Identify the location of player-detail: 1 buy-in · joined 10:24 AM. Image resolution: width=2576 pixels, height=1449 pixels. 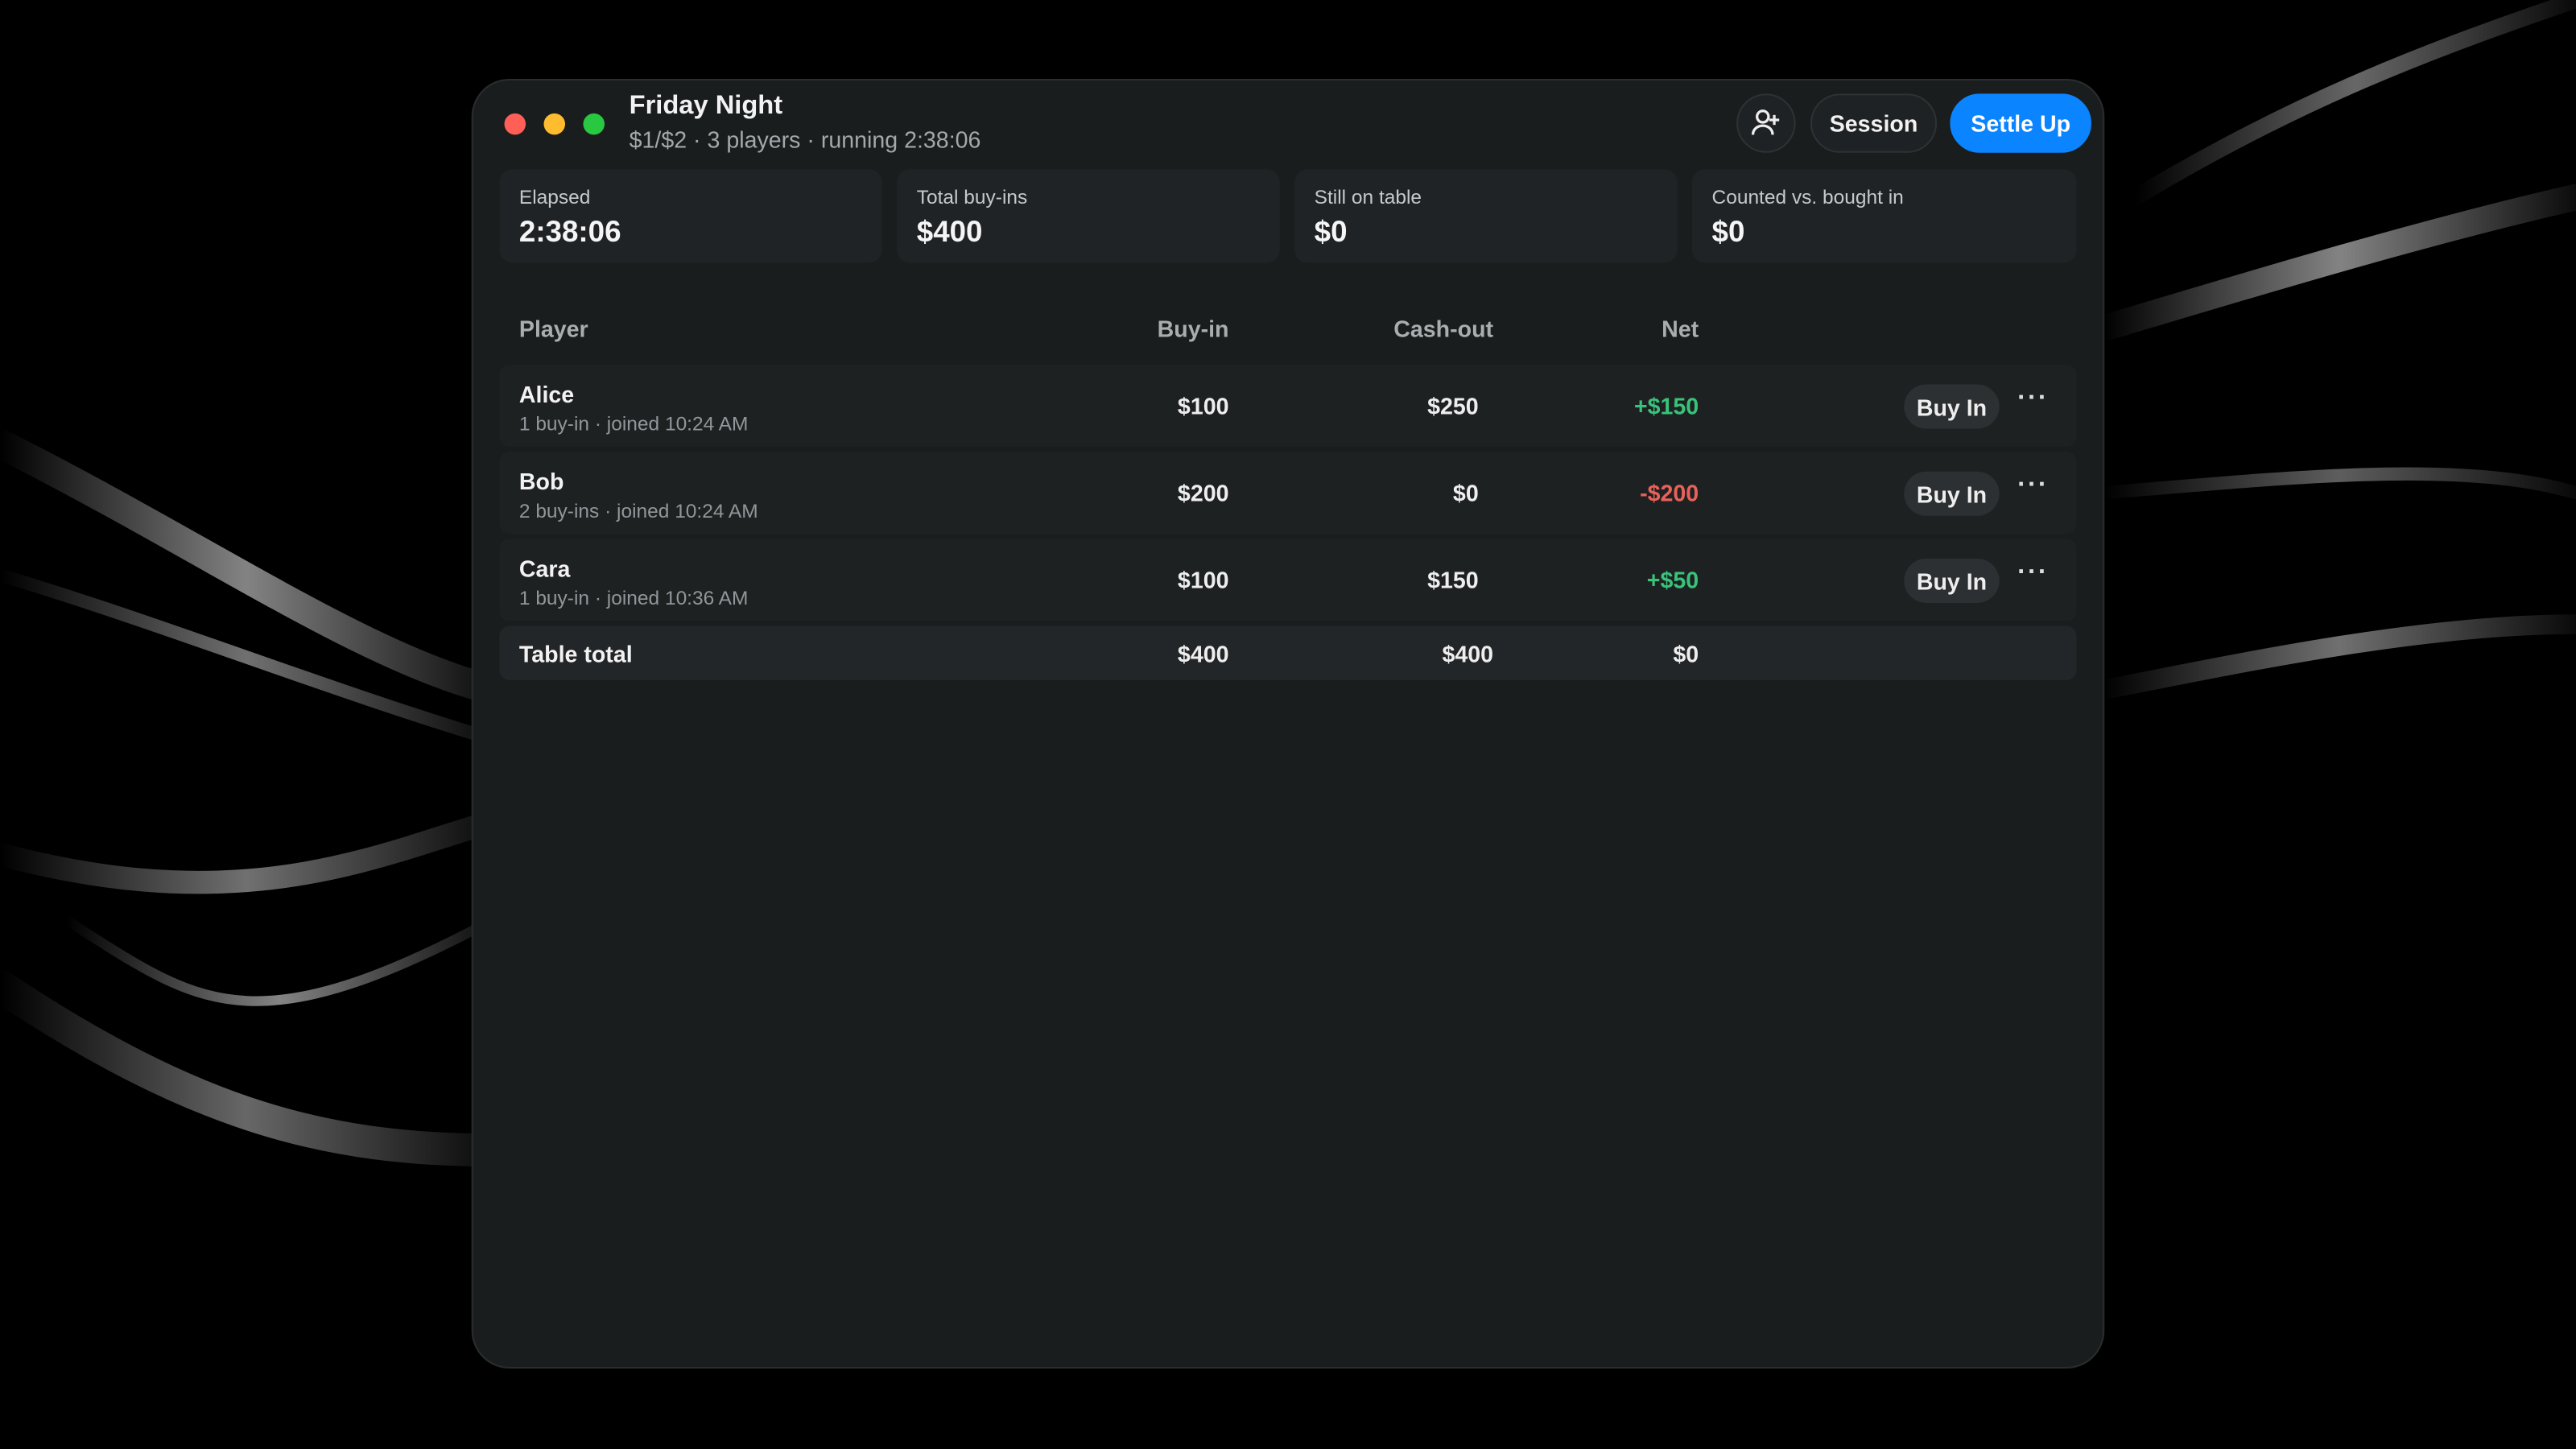
(633, 424).